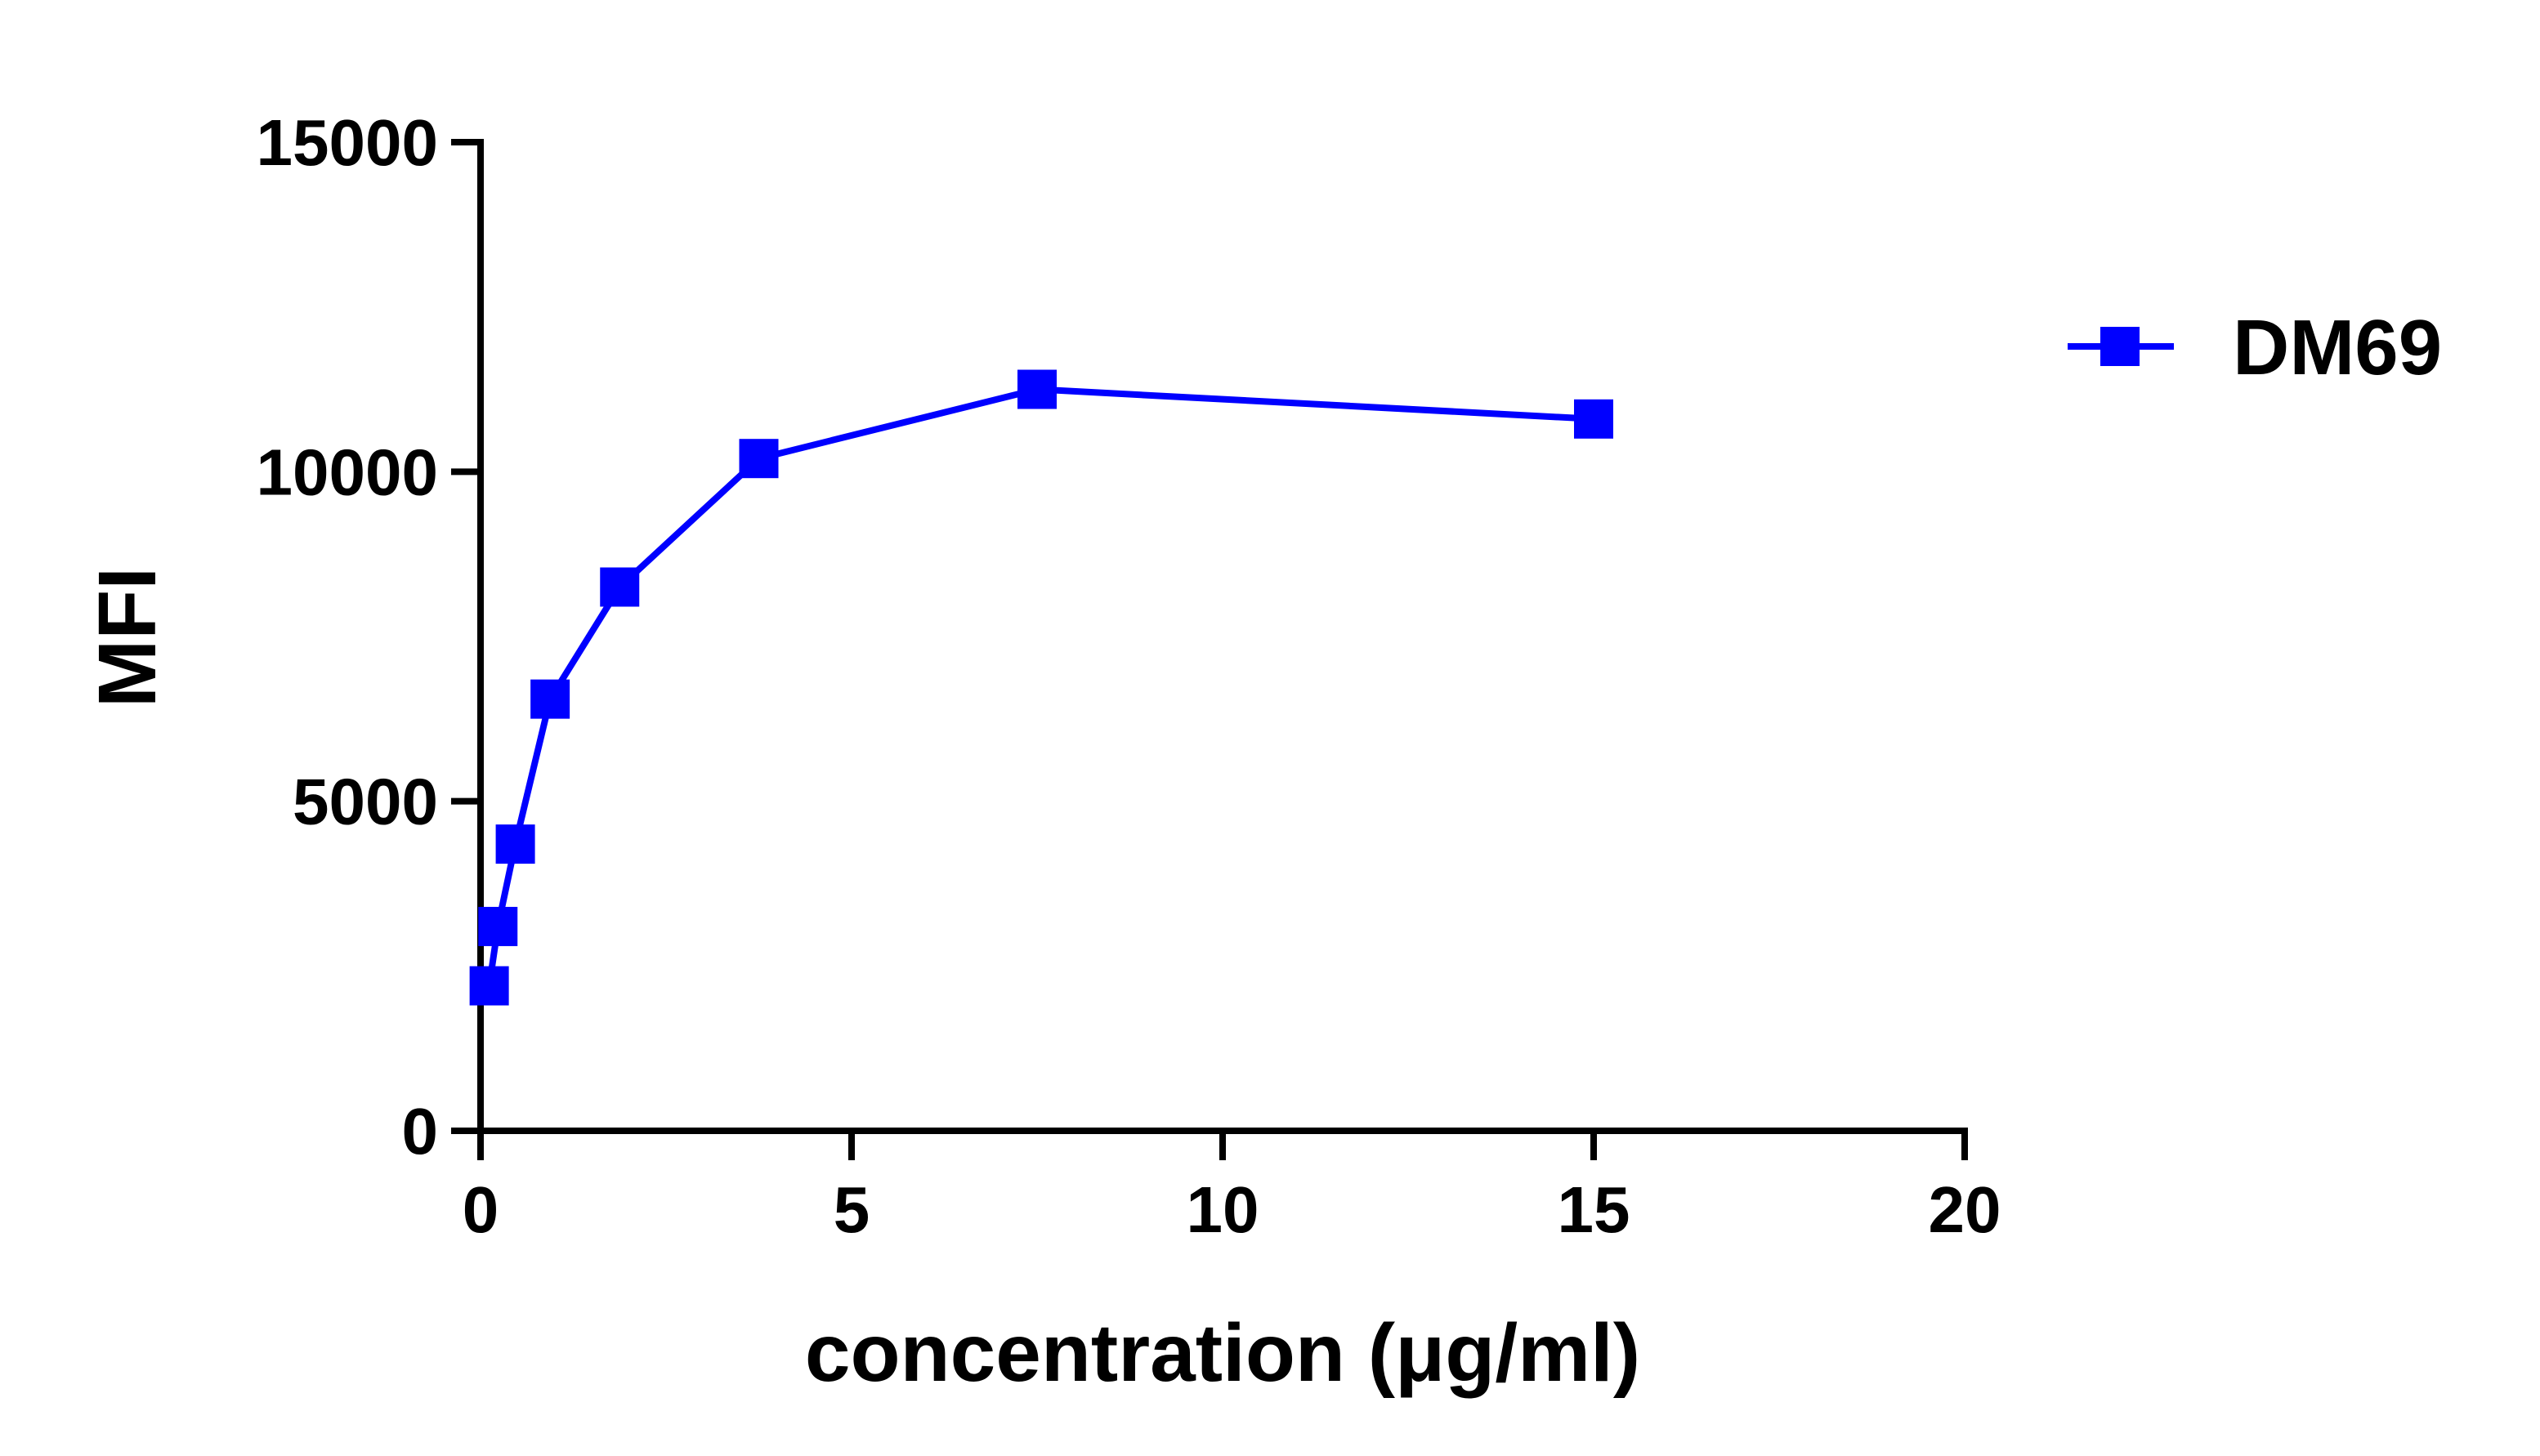 The image size is (2540, 1456). I want to click on legend: DM69, so click(2255, 347).